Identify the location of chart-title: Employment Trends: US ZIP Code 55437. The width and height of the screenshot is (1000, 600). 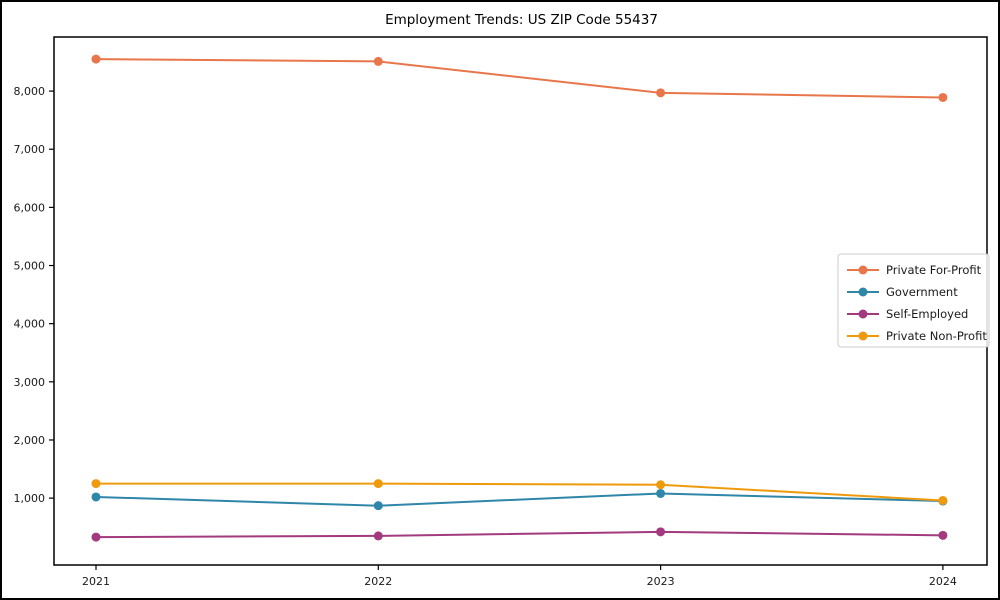
(521, 20).